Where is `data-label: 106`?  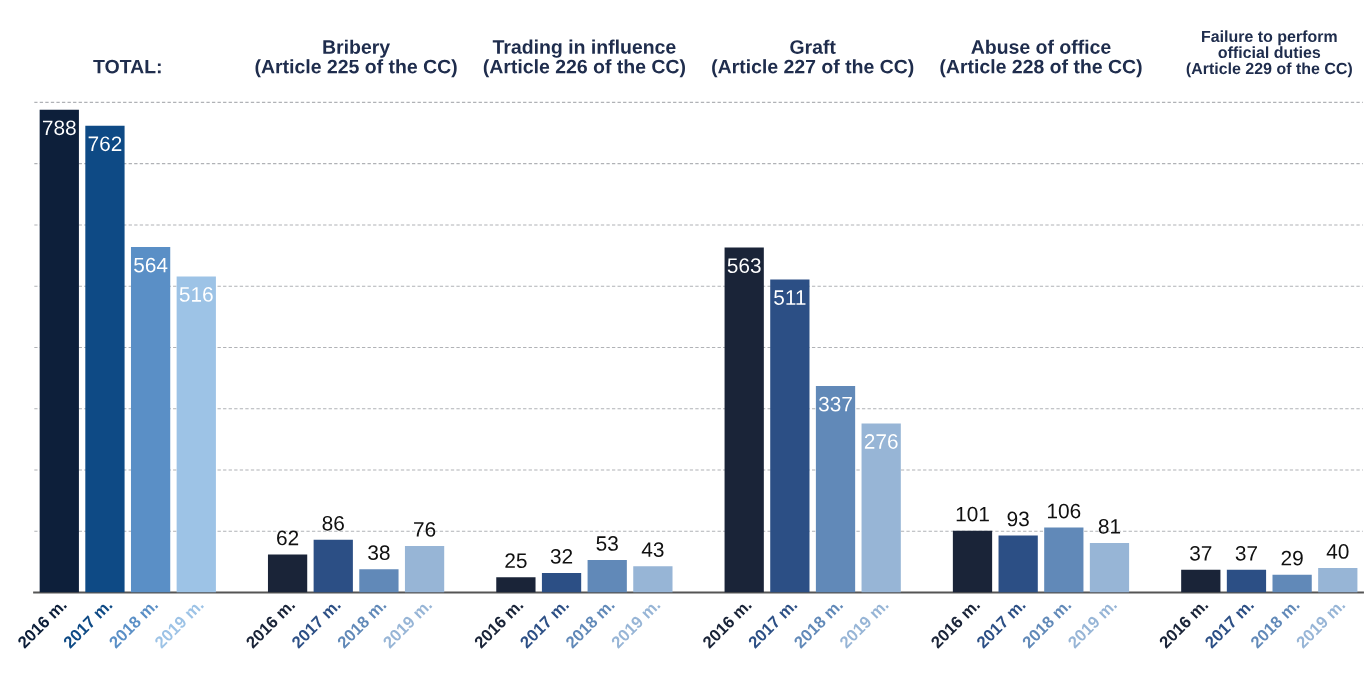
data-label: 106 is located at coordinates (1064, 511).